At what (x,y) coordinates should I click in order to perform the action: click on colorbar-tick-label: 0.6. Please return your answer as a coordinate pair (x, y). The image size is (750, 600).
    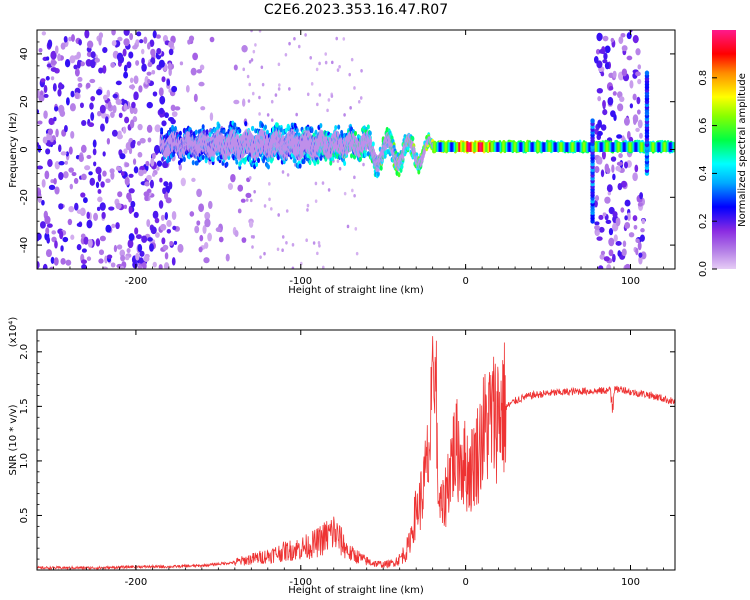
    Looking at the image, I should click on (703, 126).